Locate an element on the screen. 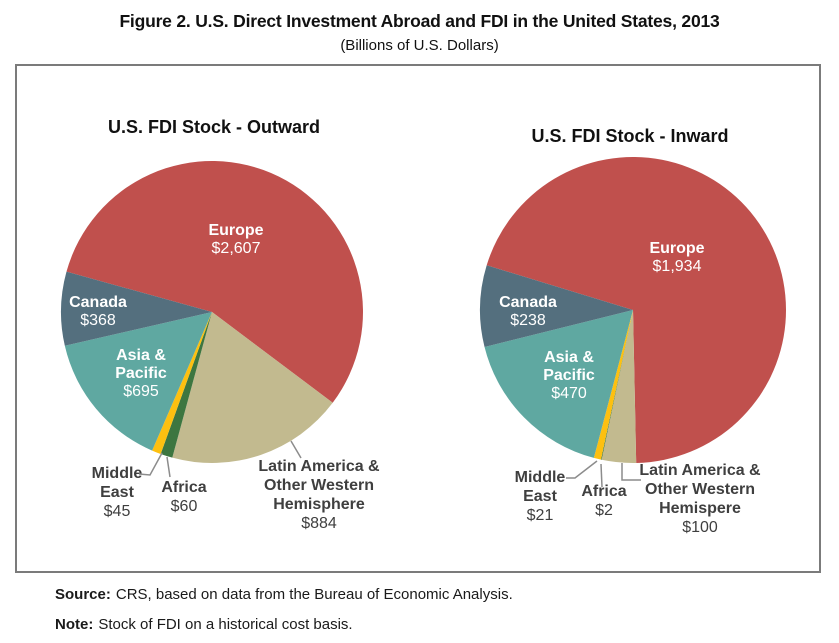 The height and width of the screenshot is (643, 839). slice-label-middle-east-outward: Middle East $45 is located at coordinates (117, 492).